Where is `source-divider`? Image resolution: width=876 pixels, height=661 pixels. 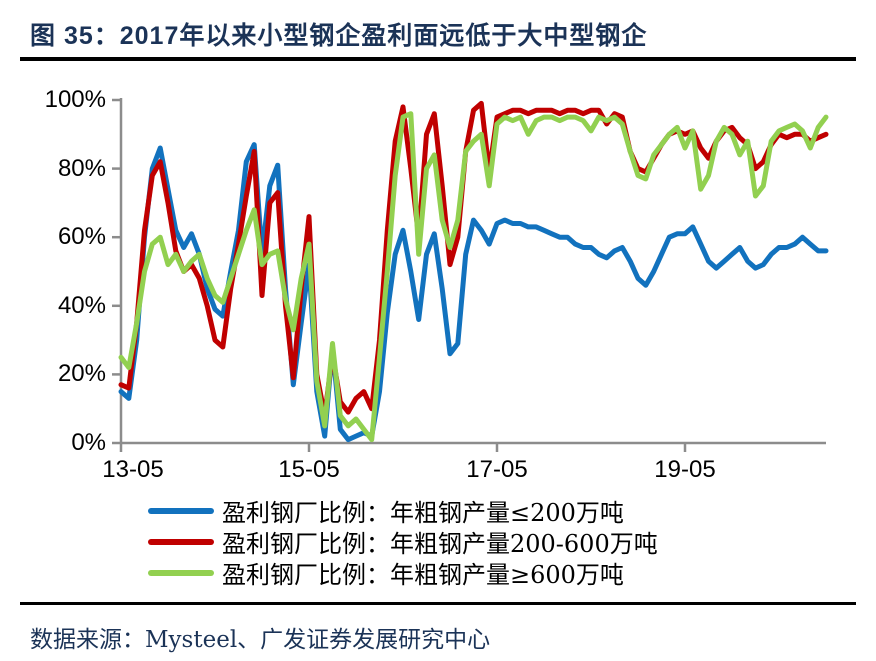 source-divider is located at coordinates (438, 603).